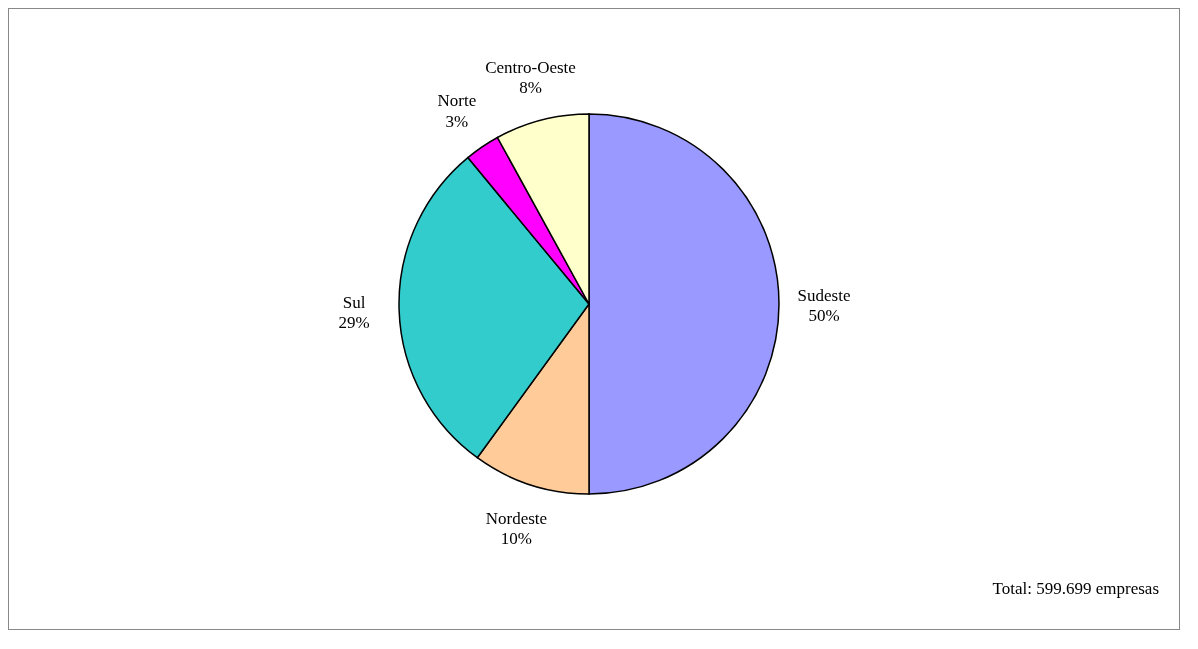 The image size is (1198, 649). What do you see at coordinates (824, 295) in the screenshot?
I see `slice-label: Sudeste` at bounding box center [824, 295].